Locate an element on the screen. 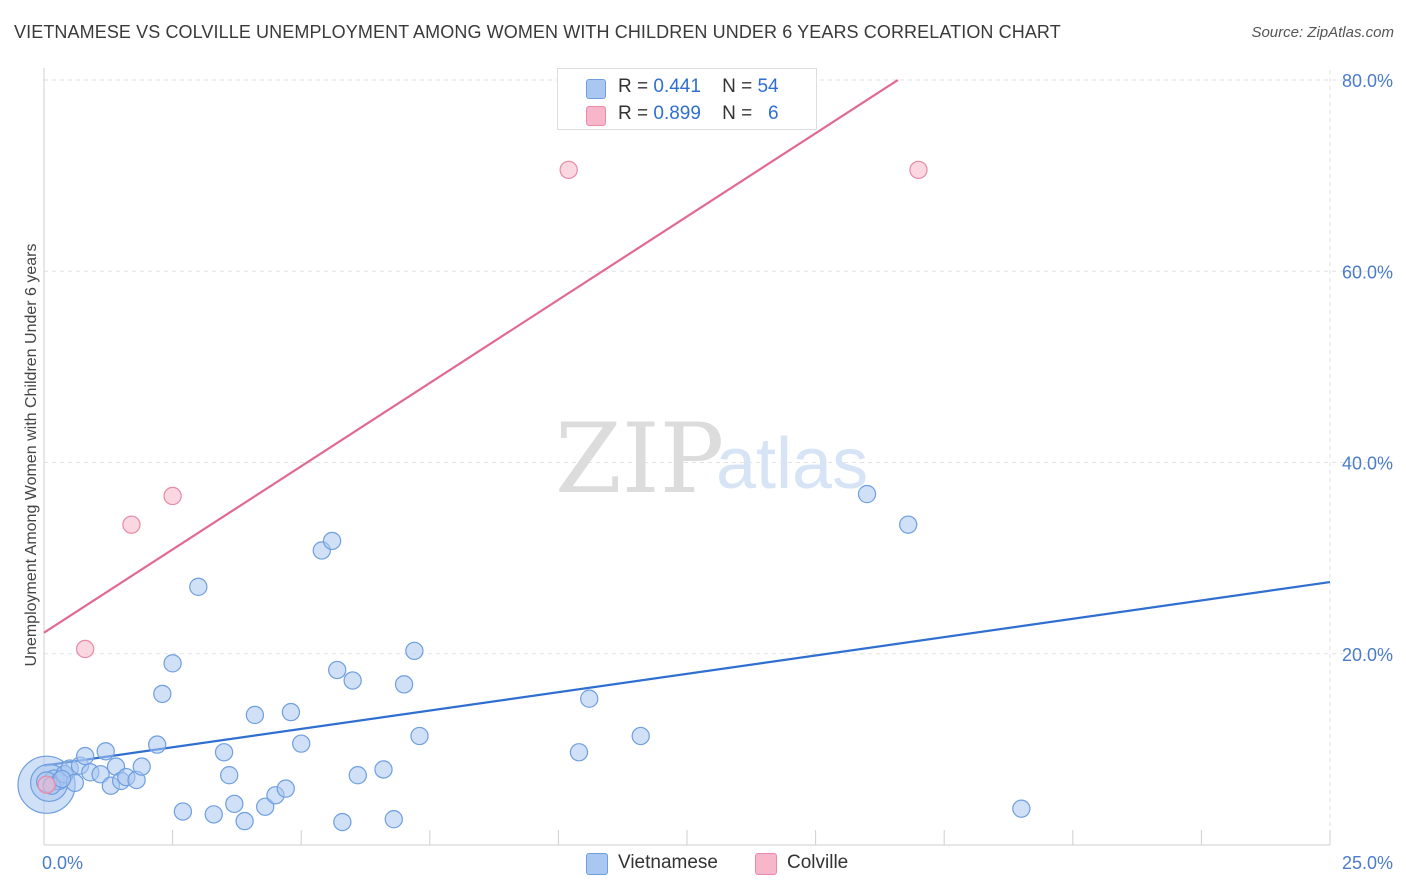 This screenshot has width=1406, height=892. source-credit: Source: ZipAtlas.com is located at coordinates (1322, 32).